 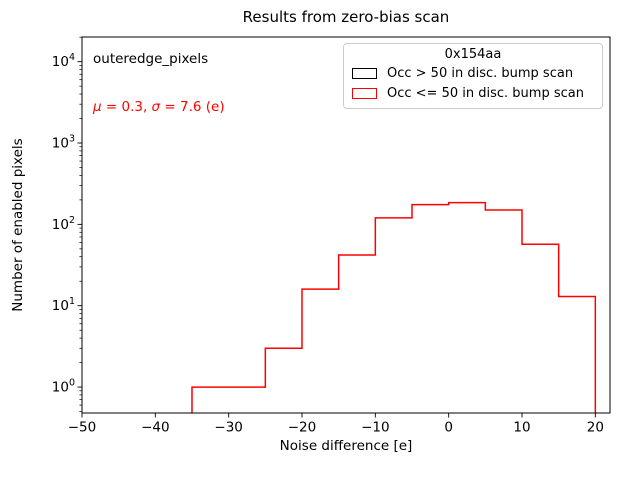 What do you see at coordinates (156, 107) in the screenshot?
I see `sigma-symbol: σ` at bounding box center [156, 107].